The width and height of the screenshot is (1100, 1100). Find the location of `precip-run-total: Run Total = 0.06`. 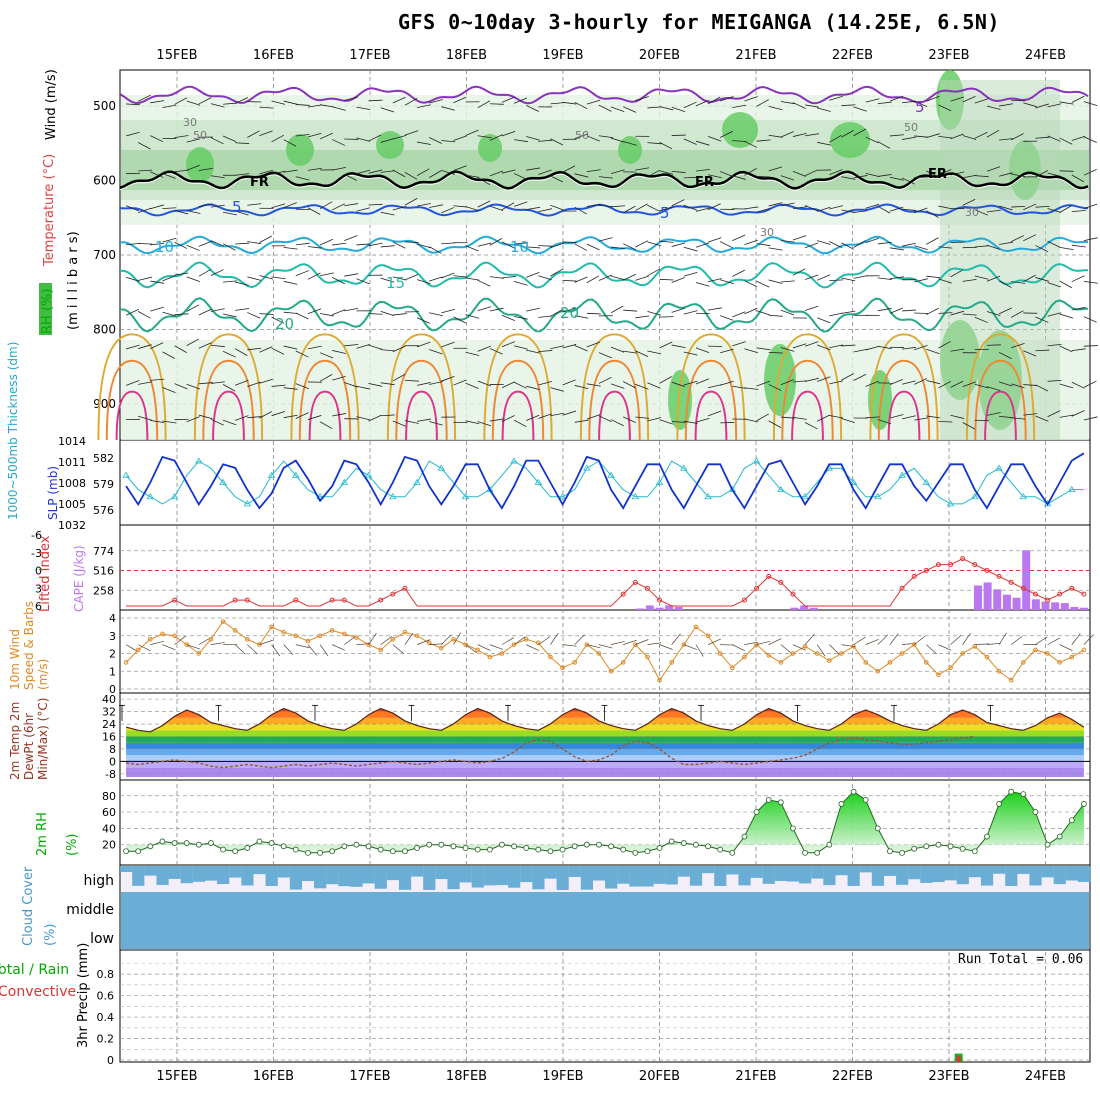

precip-run-total: Run Total = 0.06 is located at coordinates (1021, 959).